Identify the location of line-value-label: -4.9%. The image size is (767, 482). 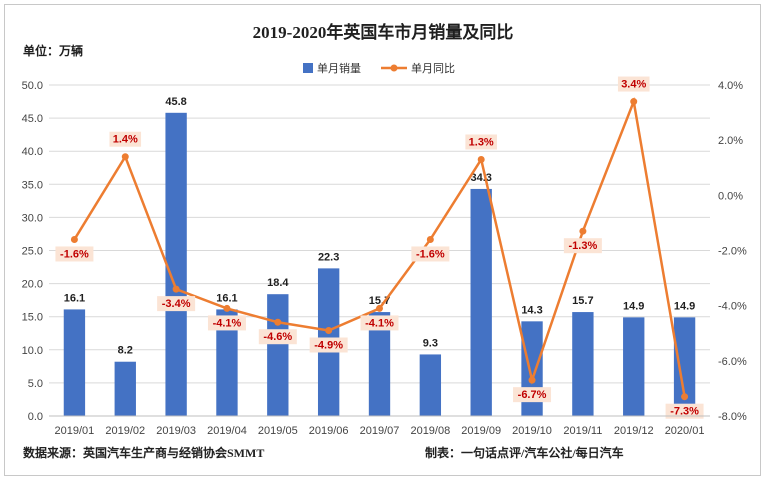
(328, 345).